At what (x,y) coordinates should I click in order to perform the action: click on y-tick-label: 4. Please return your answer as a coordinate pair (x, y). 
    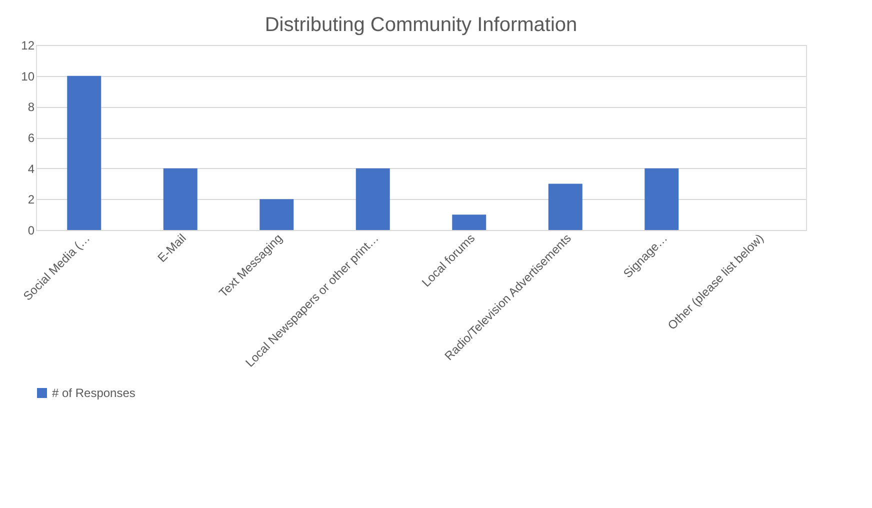
    Looking at the image, I should click on (31, 169).